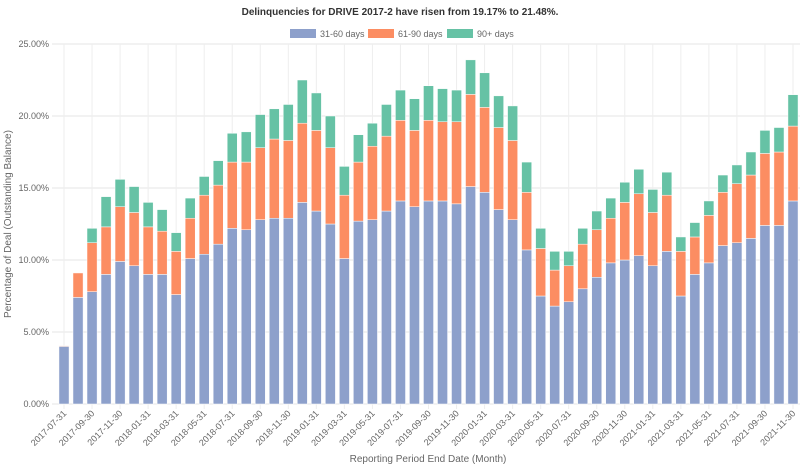 This screenshot has width=800, height=472. Describe the element at coordinates (428, 459) in the screenshot. I see `x-axis-title: Reporting Period End Date (Month)` at that location.